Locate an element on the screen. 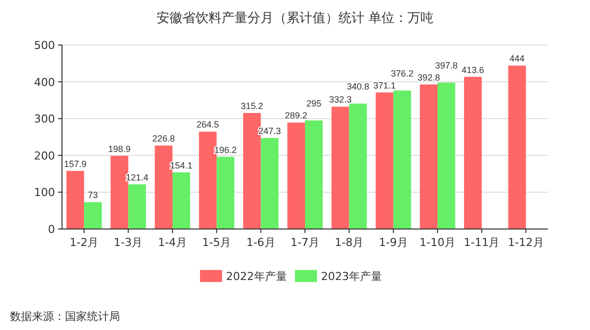 The image size is (590, 330). x-tick-label: 1-7月 is located at coordinates (305, 242).